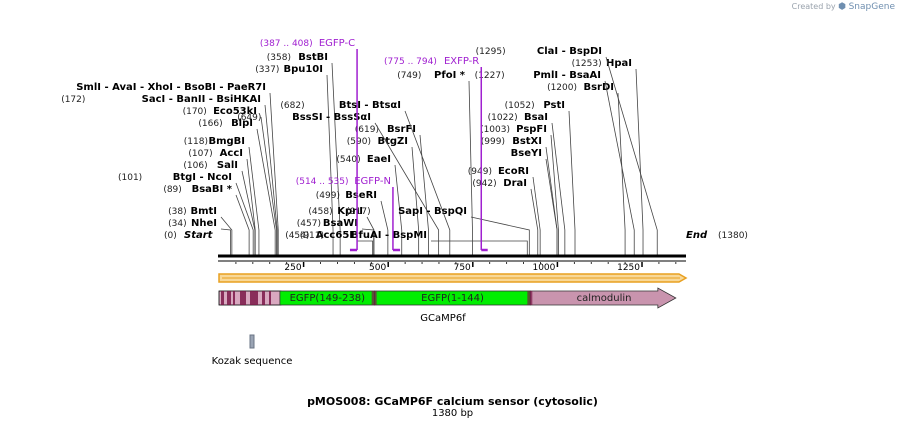 This screenshot has width=905, height=430. I want to click on site-name: BmtI, so click(203, 211).